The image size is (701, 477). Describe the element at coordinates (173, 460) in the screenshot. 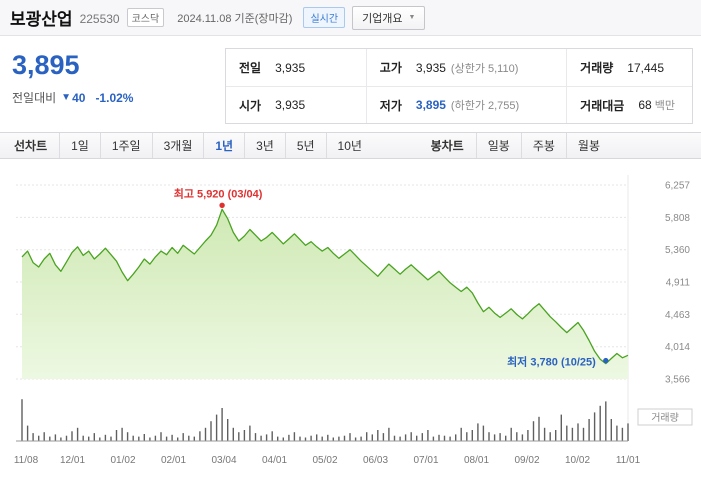

I see `svg-text: 02/01` at that location.